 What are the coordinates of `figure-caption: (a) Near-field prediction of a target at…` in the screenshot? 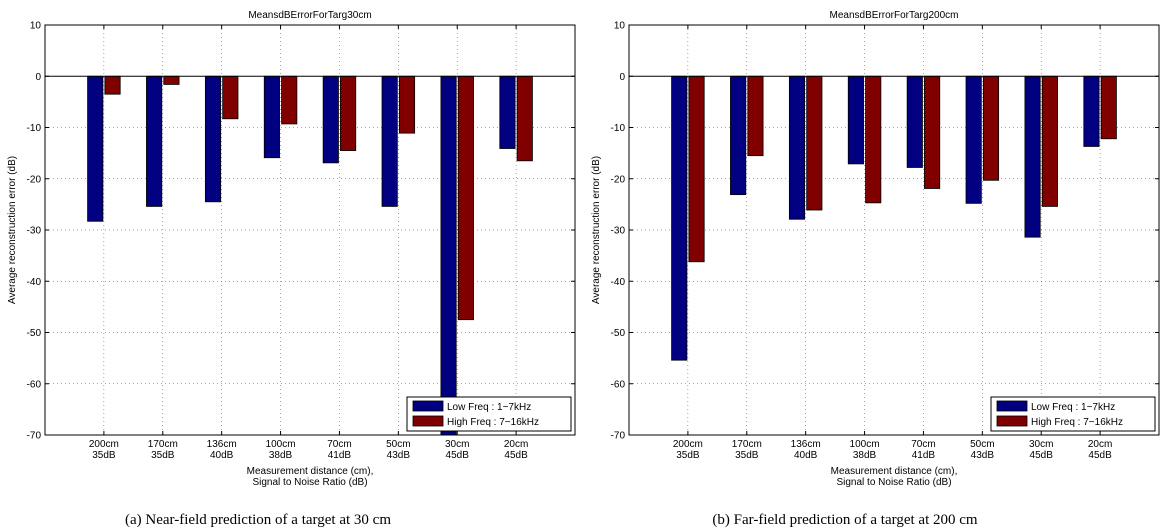 It's located at (258, 520).